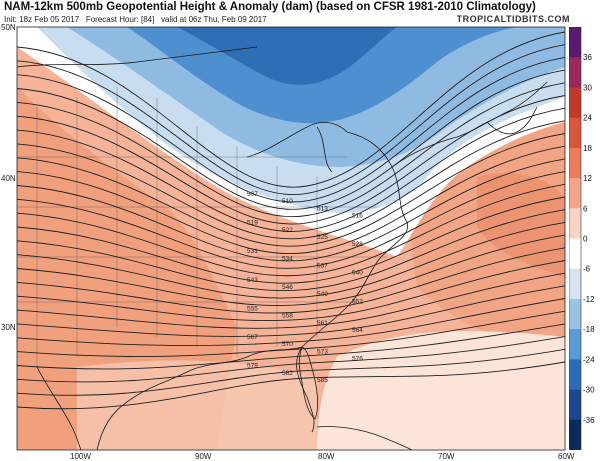  Describe the element at coordinates (589, 299) in the screenshot. I see `colorbar-tick-label: -12` at that location.